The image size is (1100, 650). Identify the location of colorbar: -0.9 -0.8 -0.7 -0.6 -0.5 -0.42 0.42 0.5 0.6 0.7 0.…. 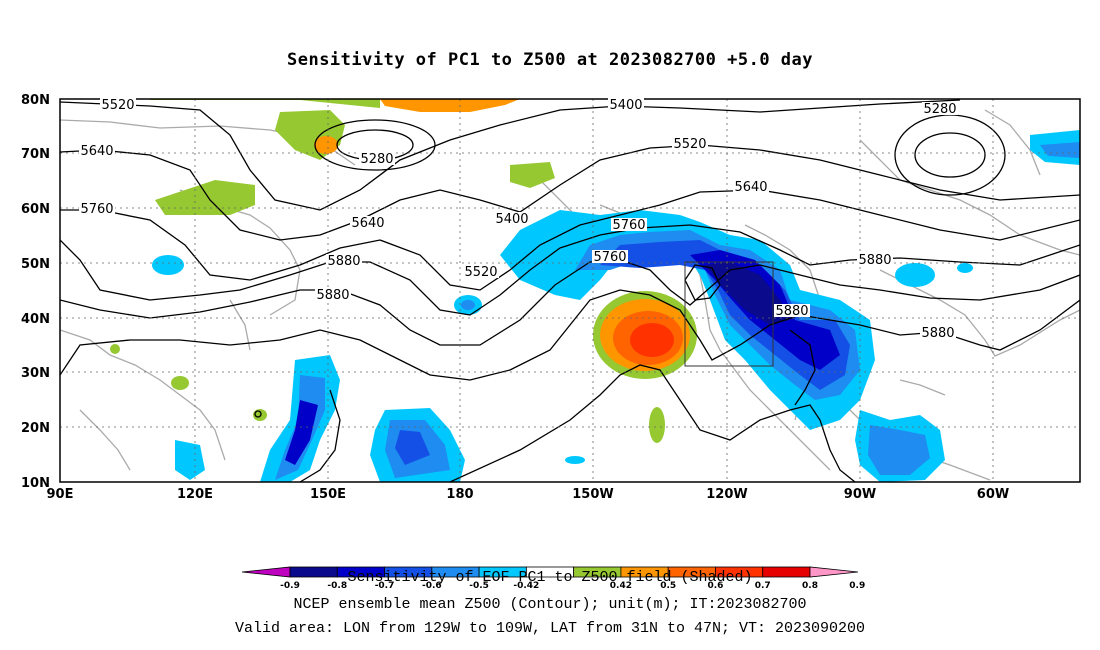
(553, 578).